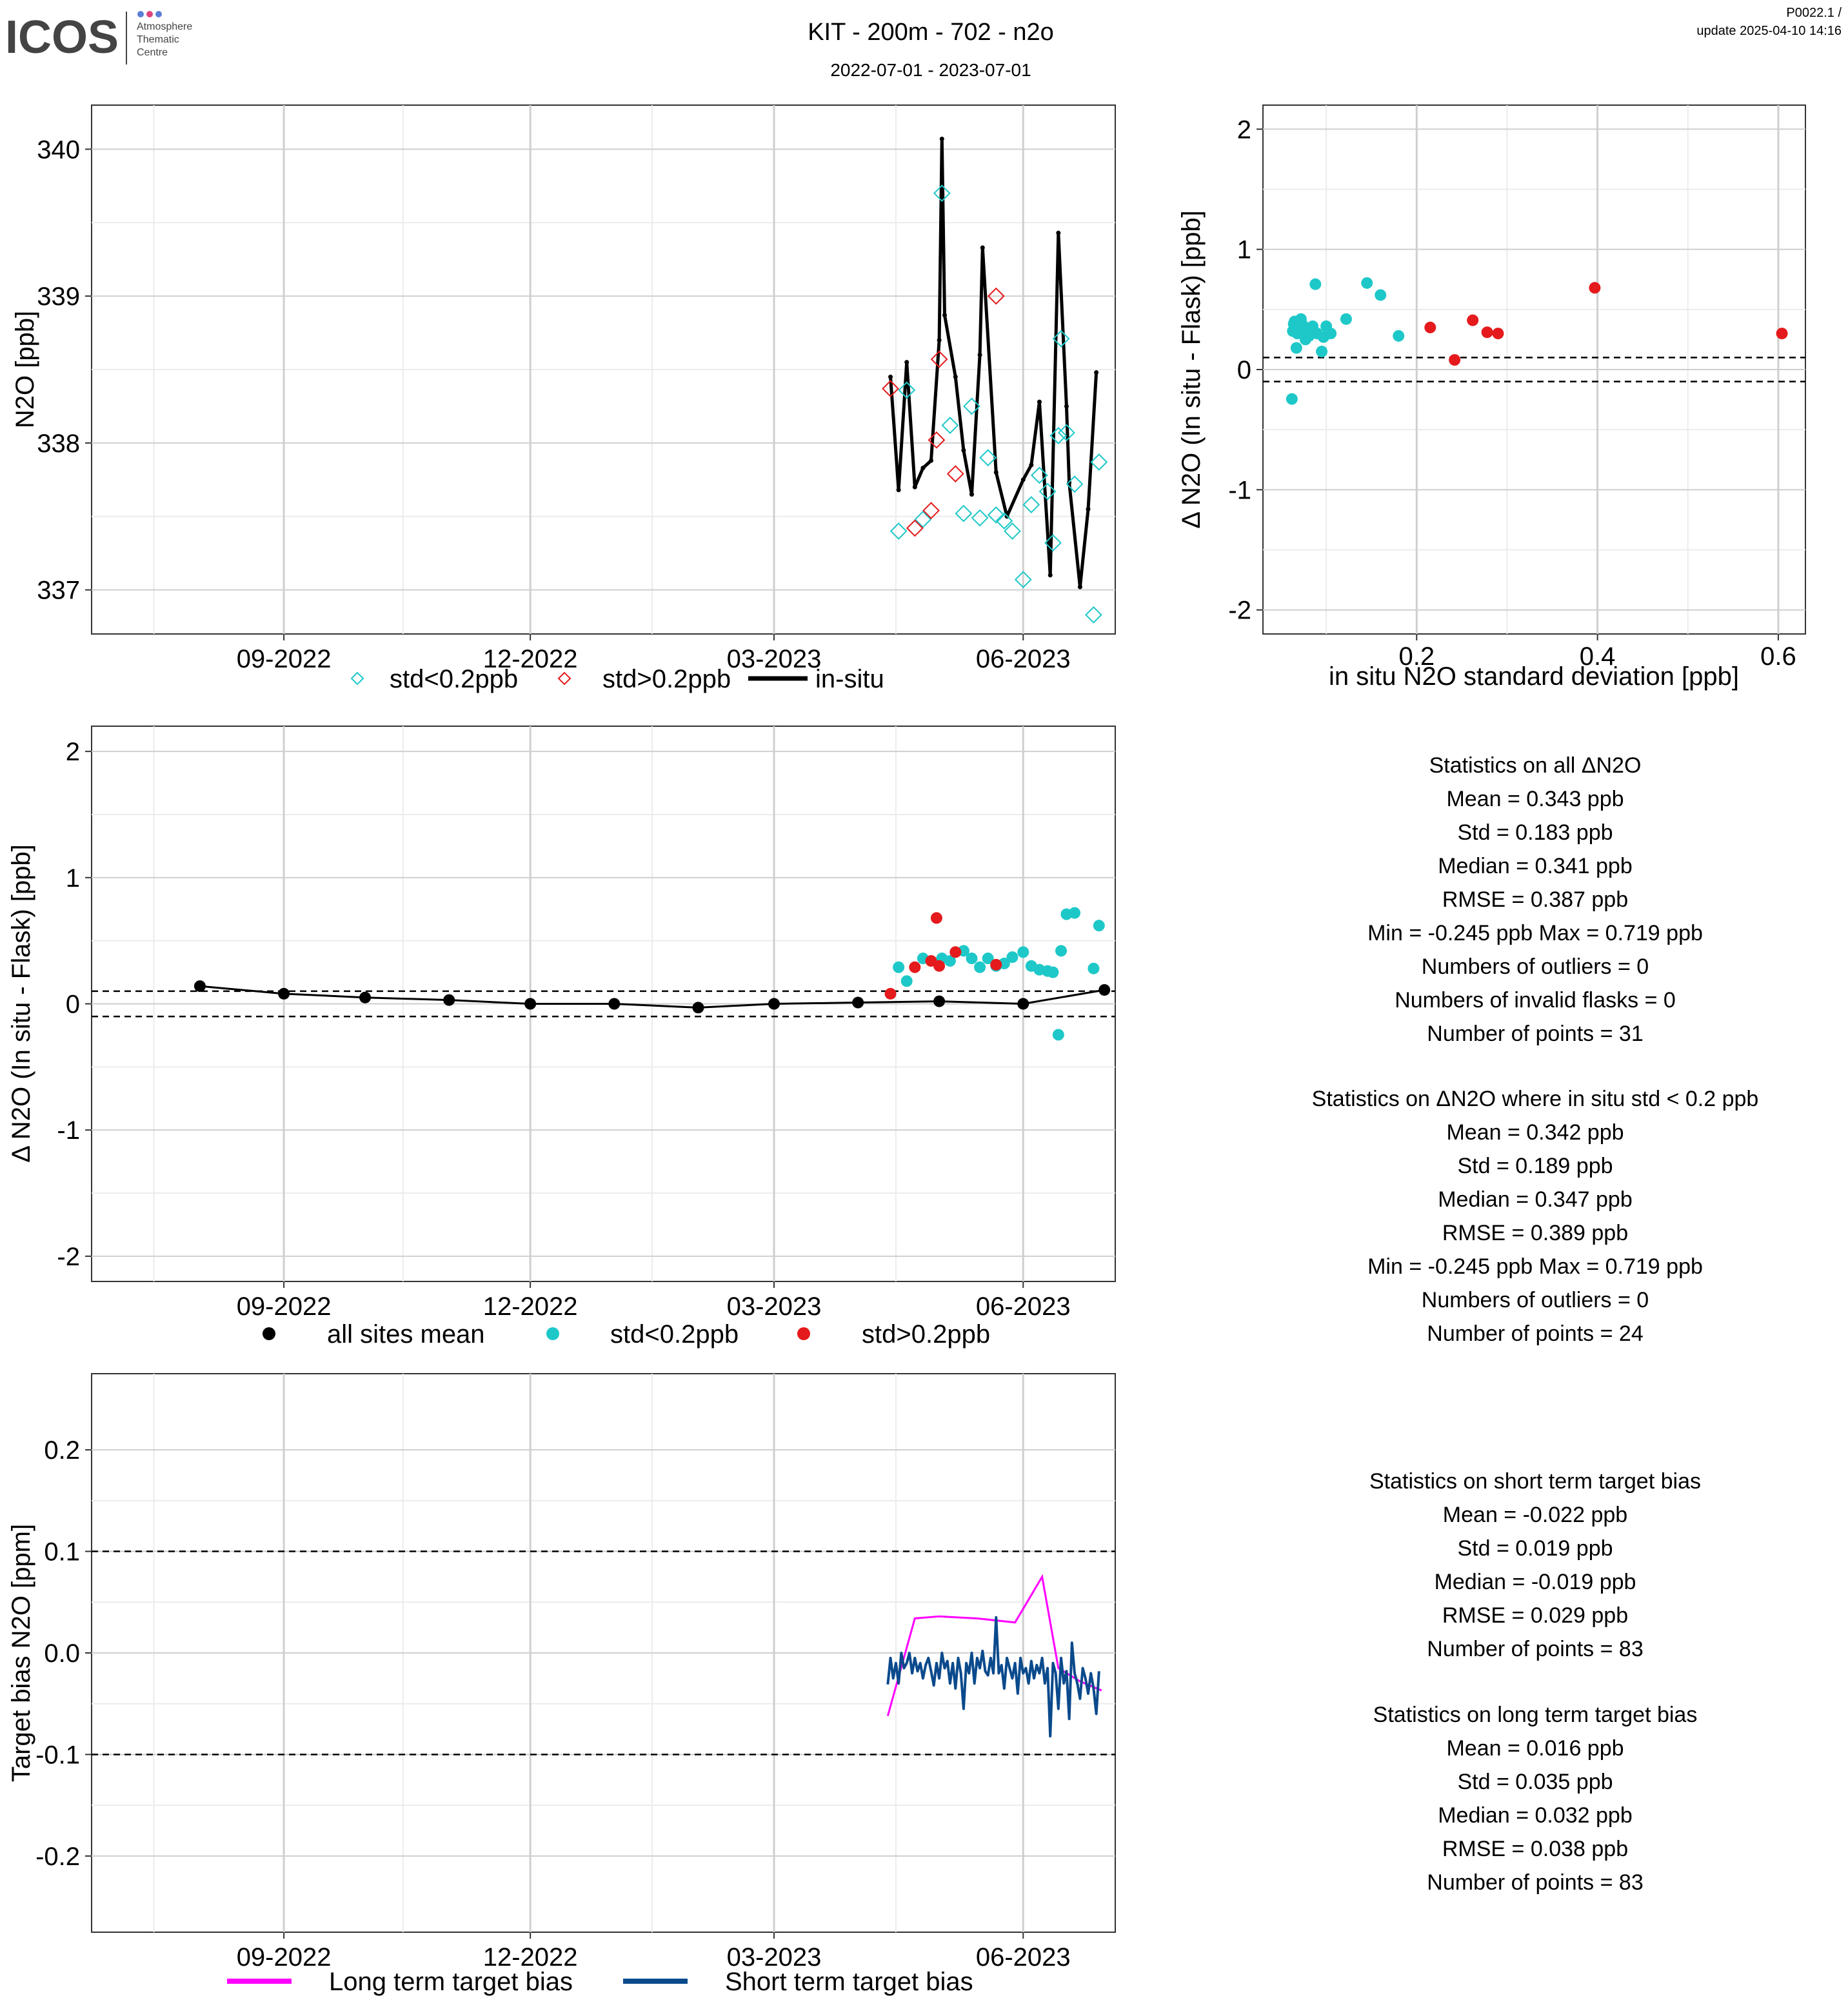 The image size is (1848, 2007). What do you see at coordinates (59, 149) in the screenshot?
I see `y-tick-label: 340` at bounding box center [59, 149].